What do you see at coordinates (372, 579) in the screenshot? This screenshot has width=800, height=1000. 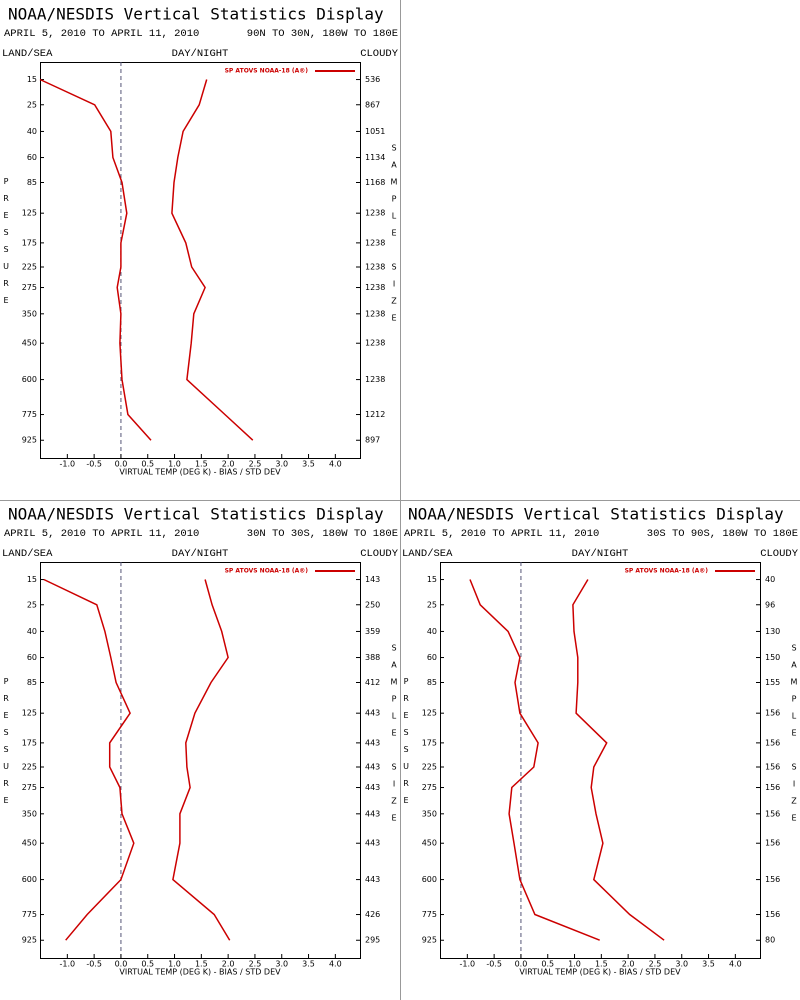 I see `sample-size: 143` at bounding box center [372, 579].